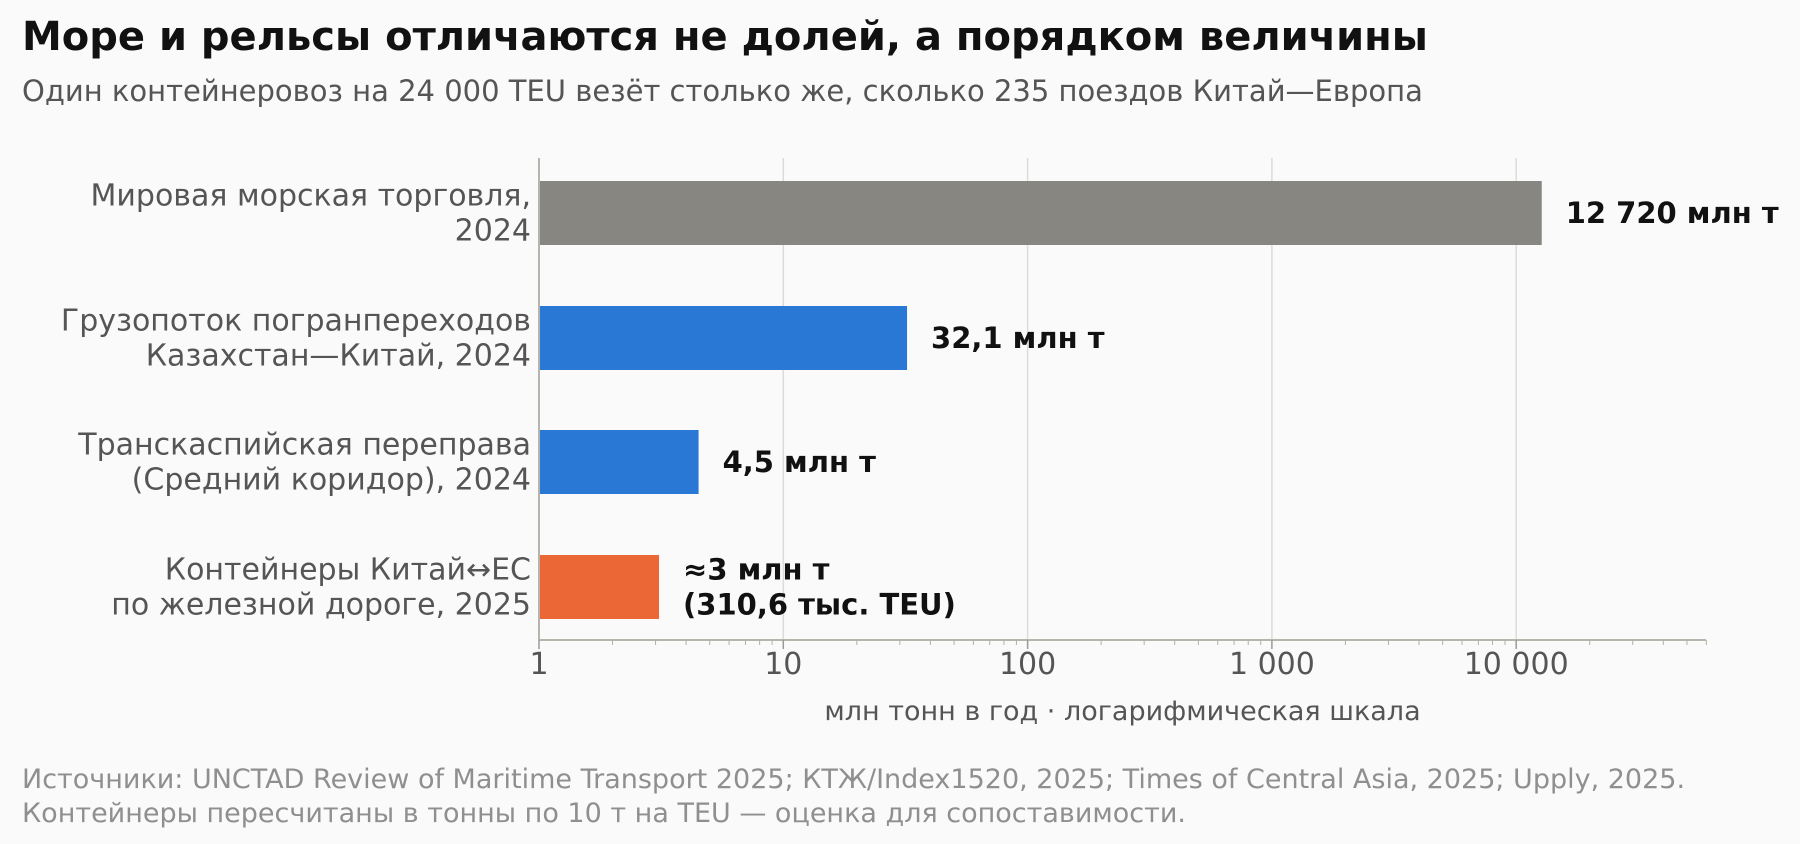  What do you see at coordinates (800, 462) in the screenshot?
I see `value-label: 4,5 млн т` at bounding box center [800, 462].